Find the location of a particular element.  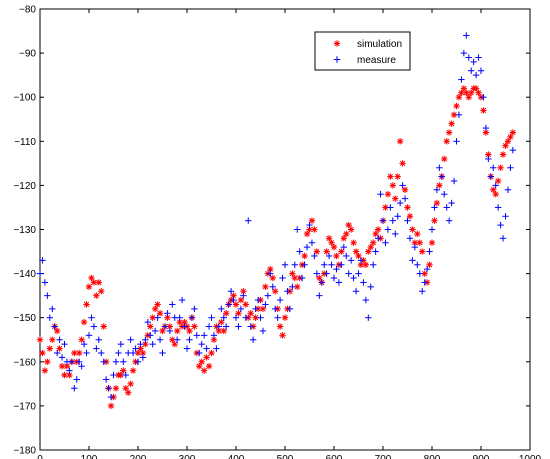

y-tick-label: −170 is located at coordinates (24, 406).